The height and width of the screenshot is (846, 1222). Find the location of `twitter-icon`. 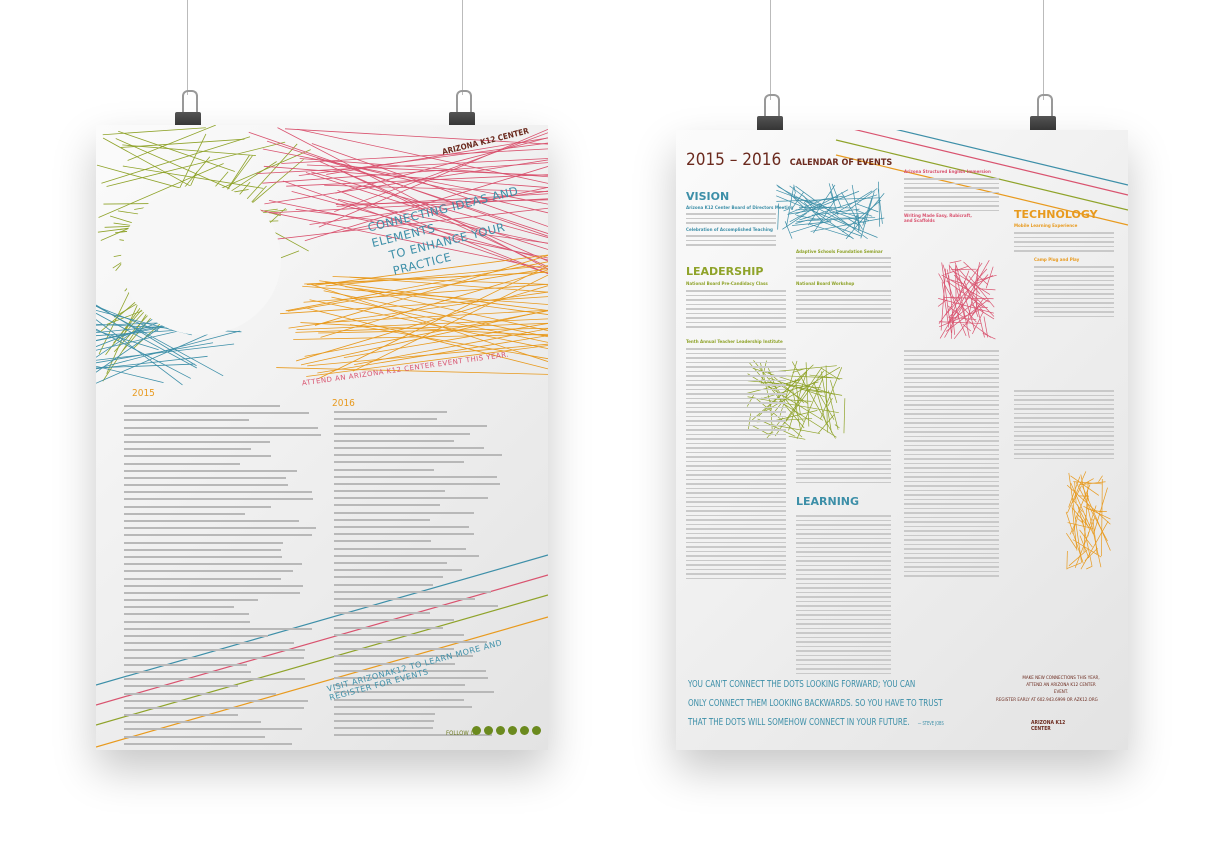

twitter-icon is located at coordinates (488, 730).